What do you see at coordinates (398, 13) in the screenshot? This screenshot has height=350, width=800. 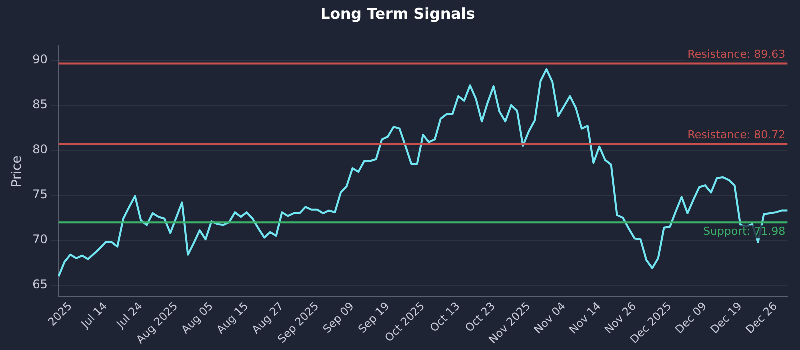 I see `chart-title: Long Term Signals` at bounding box center [398, 13].